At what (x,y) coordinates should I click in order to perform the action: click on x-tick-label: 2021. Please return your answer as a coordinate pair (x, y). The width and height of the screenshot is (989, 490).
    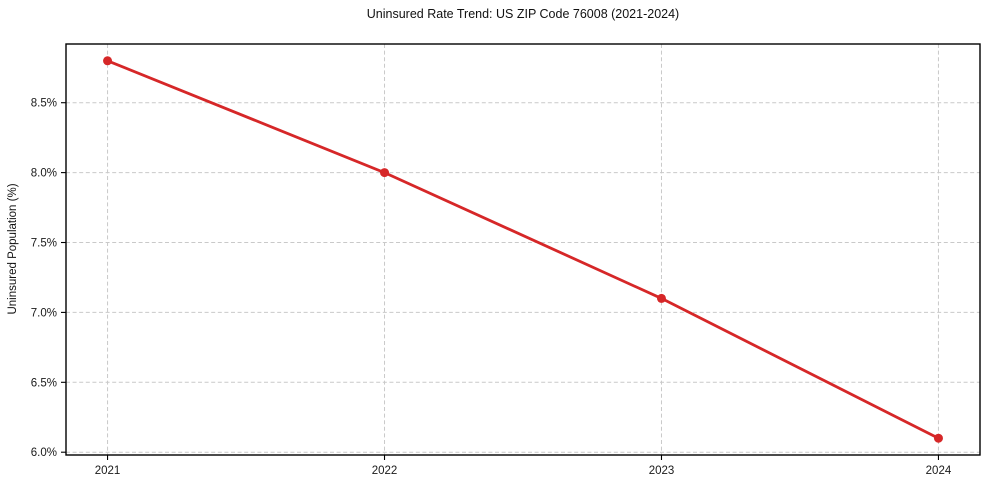
    Looking at the image, I should click on (108, 471).